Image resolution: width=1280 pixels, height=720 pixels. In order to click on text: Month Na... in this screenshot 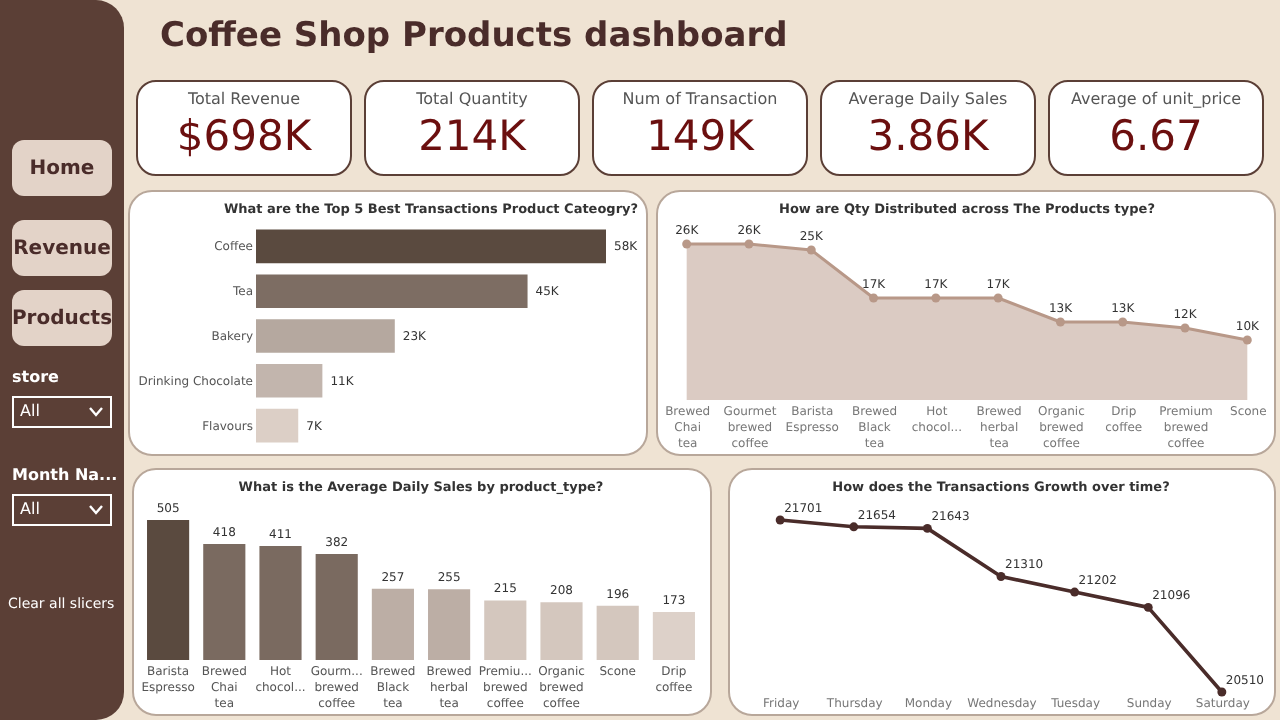, I will do `click(65, 475)`.